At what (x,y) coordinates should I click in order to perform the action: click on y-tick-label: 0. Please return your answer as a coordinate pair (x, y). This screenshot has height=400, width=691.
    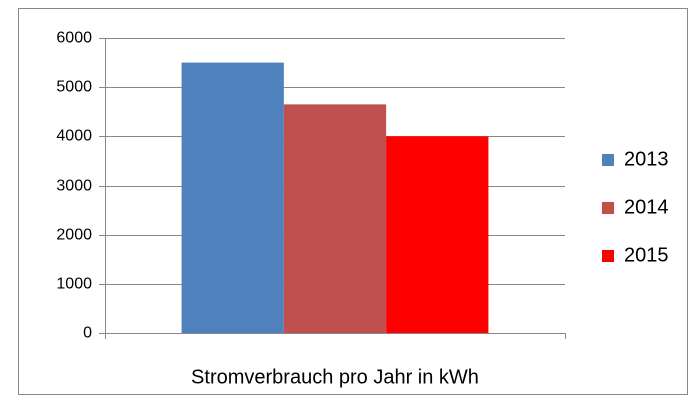
    Looking at the image, I should click on (87, 333).